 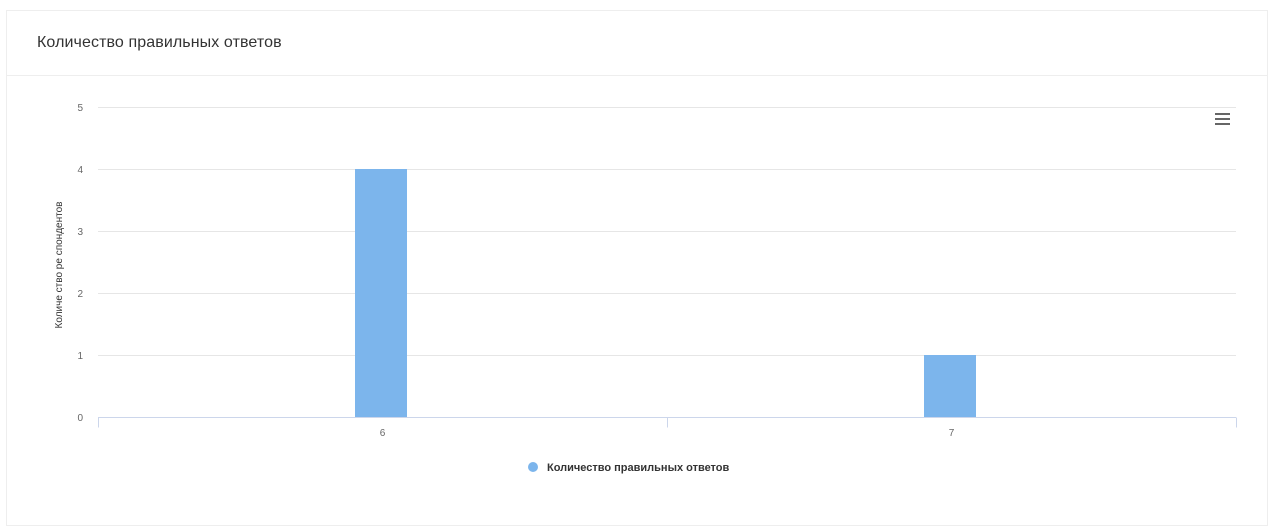 I want to click on y-tick-label: 2, so click(x=80, y=294).